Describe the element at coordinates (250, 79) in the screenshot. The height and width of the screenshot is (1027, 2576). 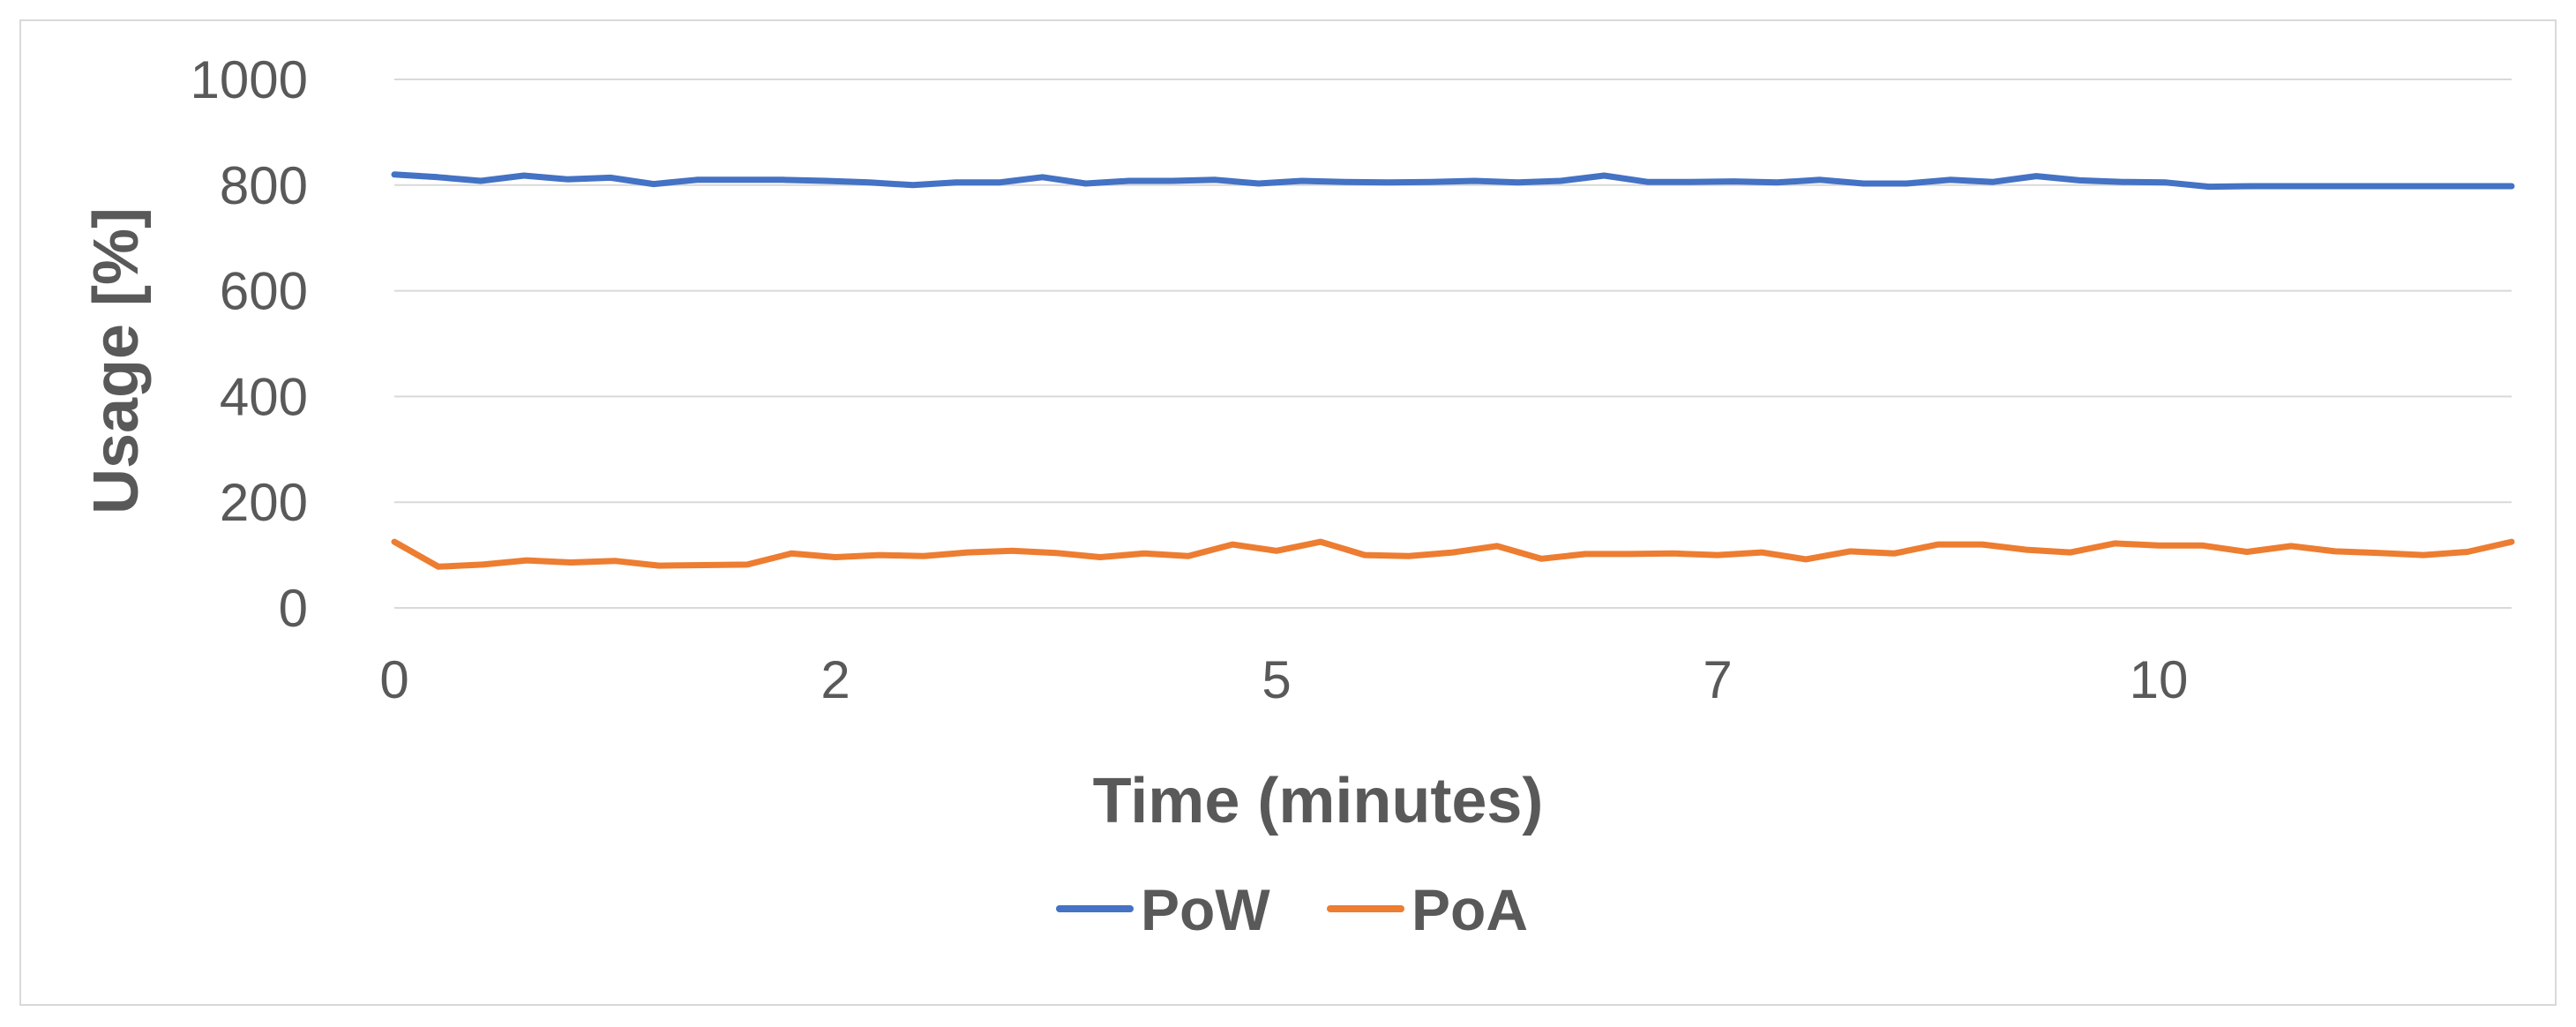
I see `y-tick-label: 1000` at that location.